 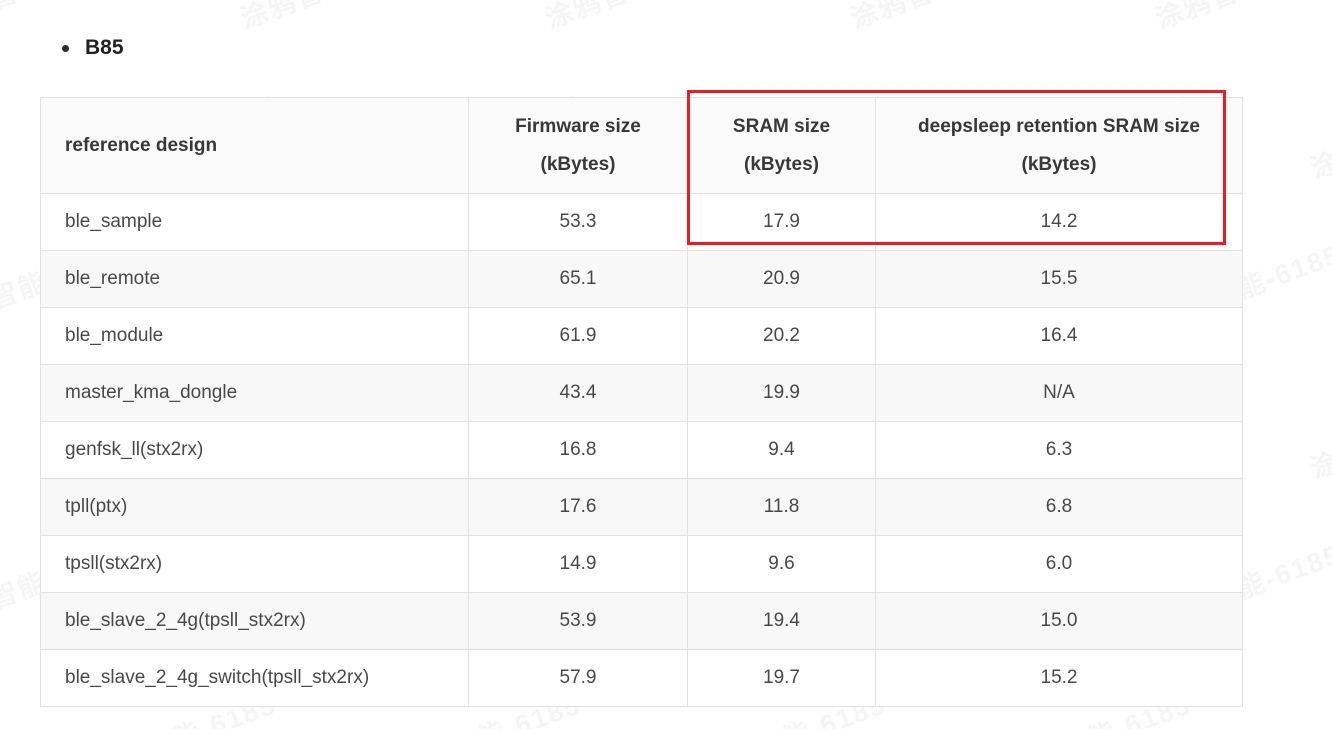 What do you see at coordinates (578, 507) in the screenshot?
I see `cell-firmware-size: 17.6` at bounding box center [578, 507].